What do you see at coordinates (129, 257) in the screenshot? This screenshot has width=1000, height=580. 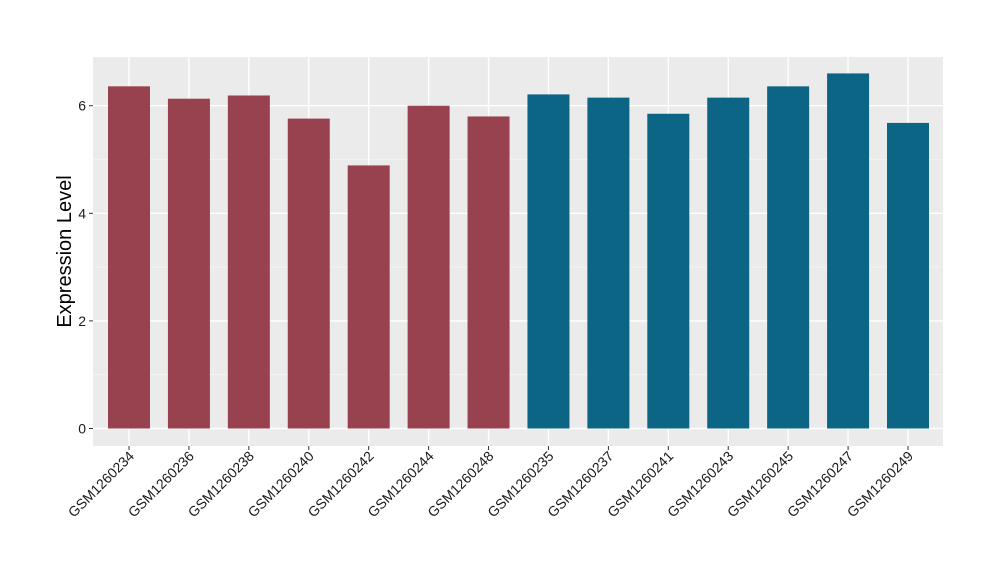 I see `bar-GSM1260234` at bounding box center [129, 257].